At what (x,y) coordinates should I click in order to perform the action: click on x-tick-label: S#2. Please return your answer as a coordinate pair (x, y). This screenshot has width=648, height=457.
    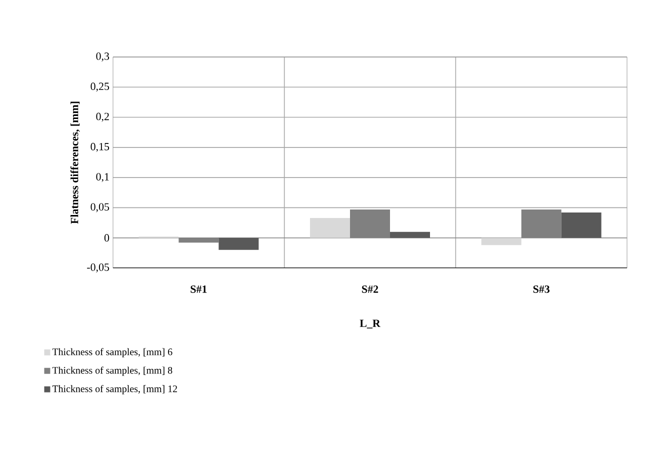
    Looking at the image, I should click on (370, 289).